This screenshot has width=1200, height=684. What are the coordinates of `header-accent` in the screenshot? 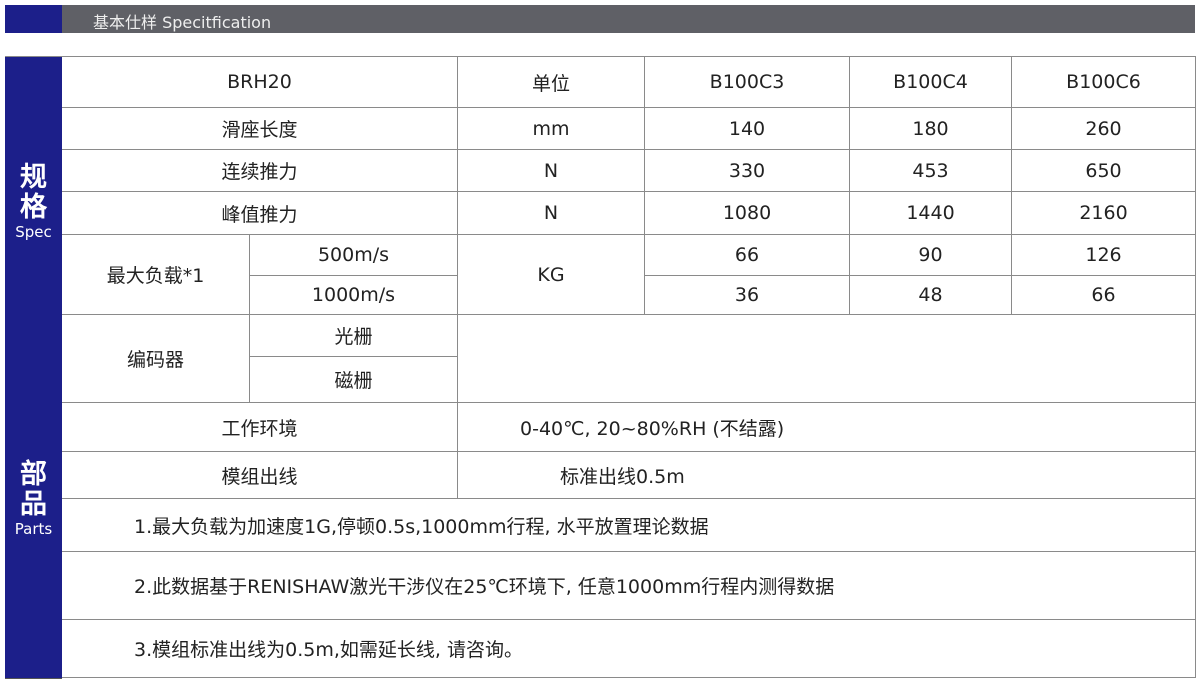 It's located at (33, 19).